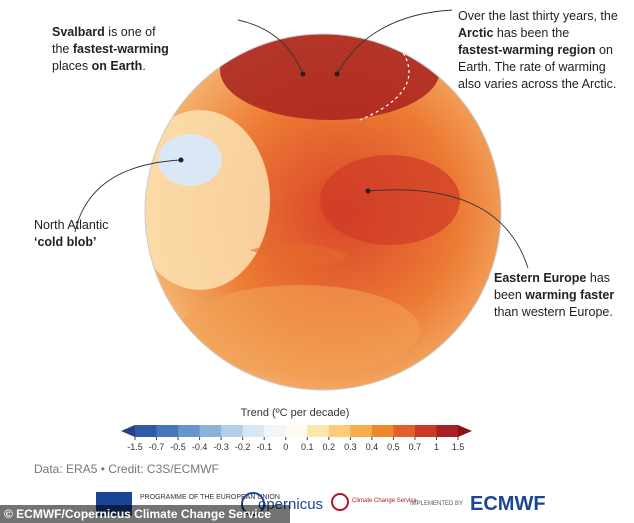 The image size is (634, 523). What do you see at coordinates (143, 66) in the screenshot?
I see `annotation-text: .` at bounding box center [143, 66].